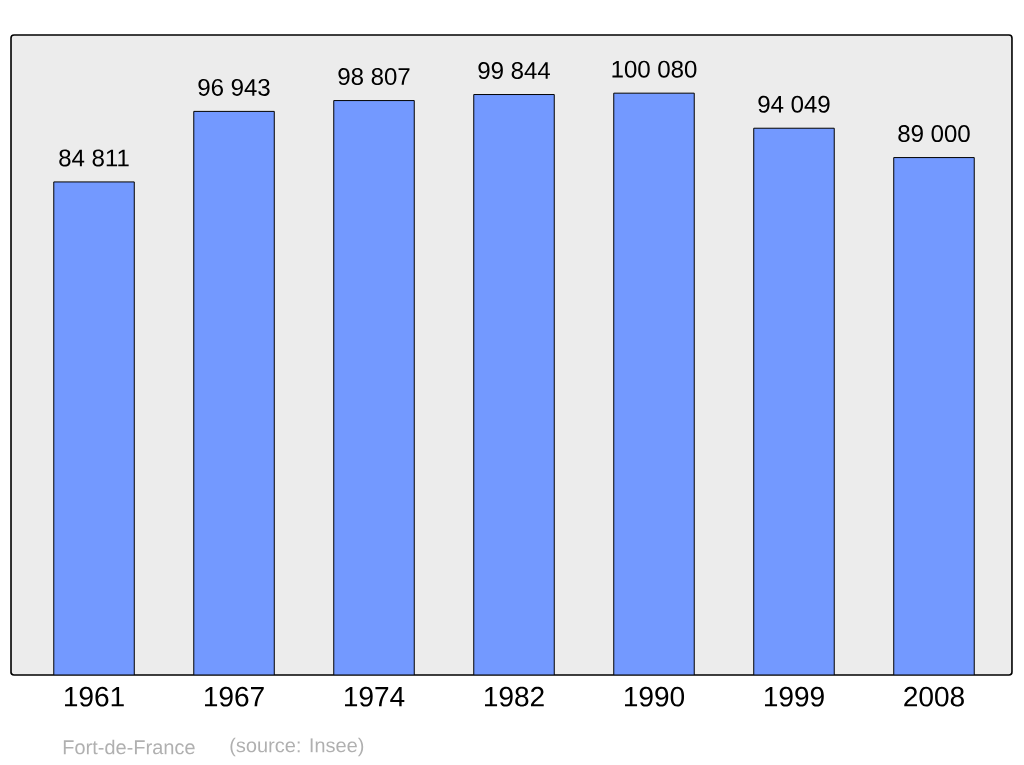  What do you see at coordinates (514, 71) in the screenshot?
I see `data-label: 99 844` at bounding box center [514, 71].